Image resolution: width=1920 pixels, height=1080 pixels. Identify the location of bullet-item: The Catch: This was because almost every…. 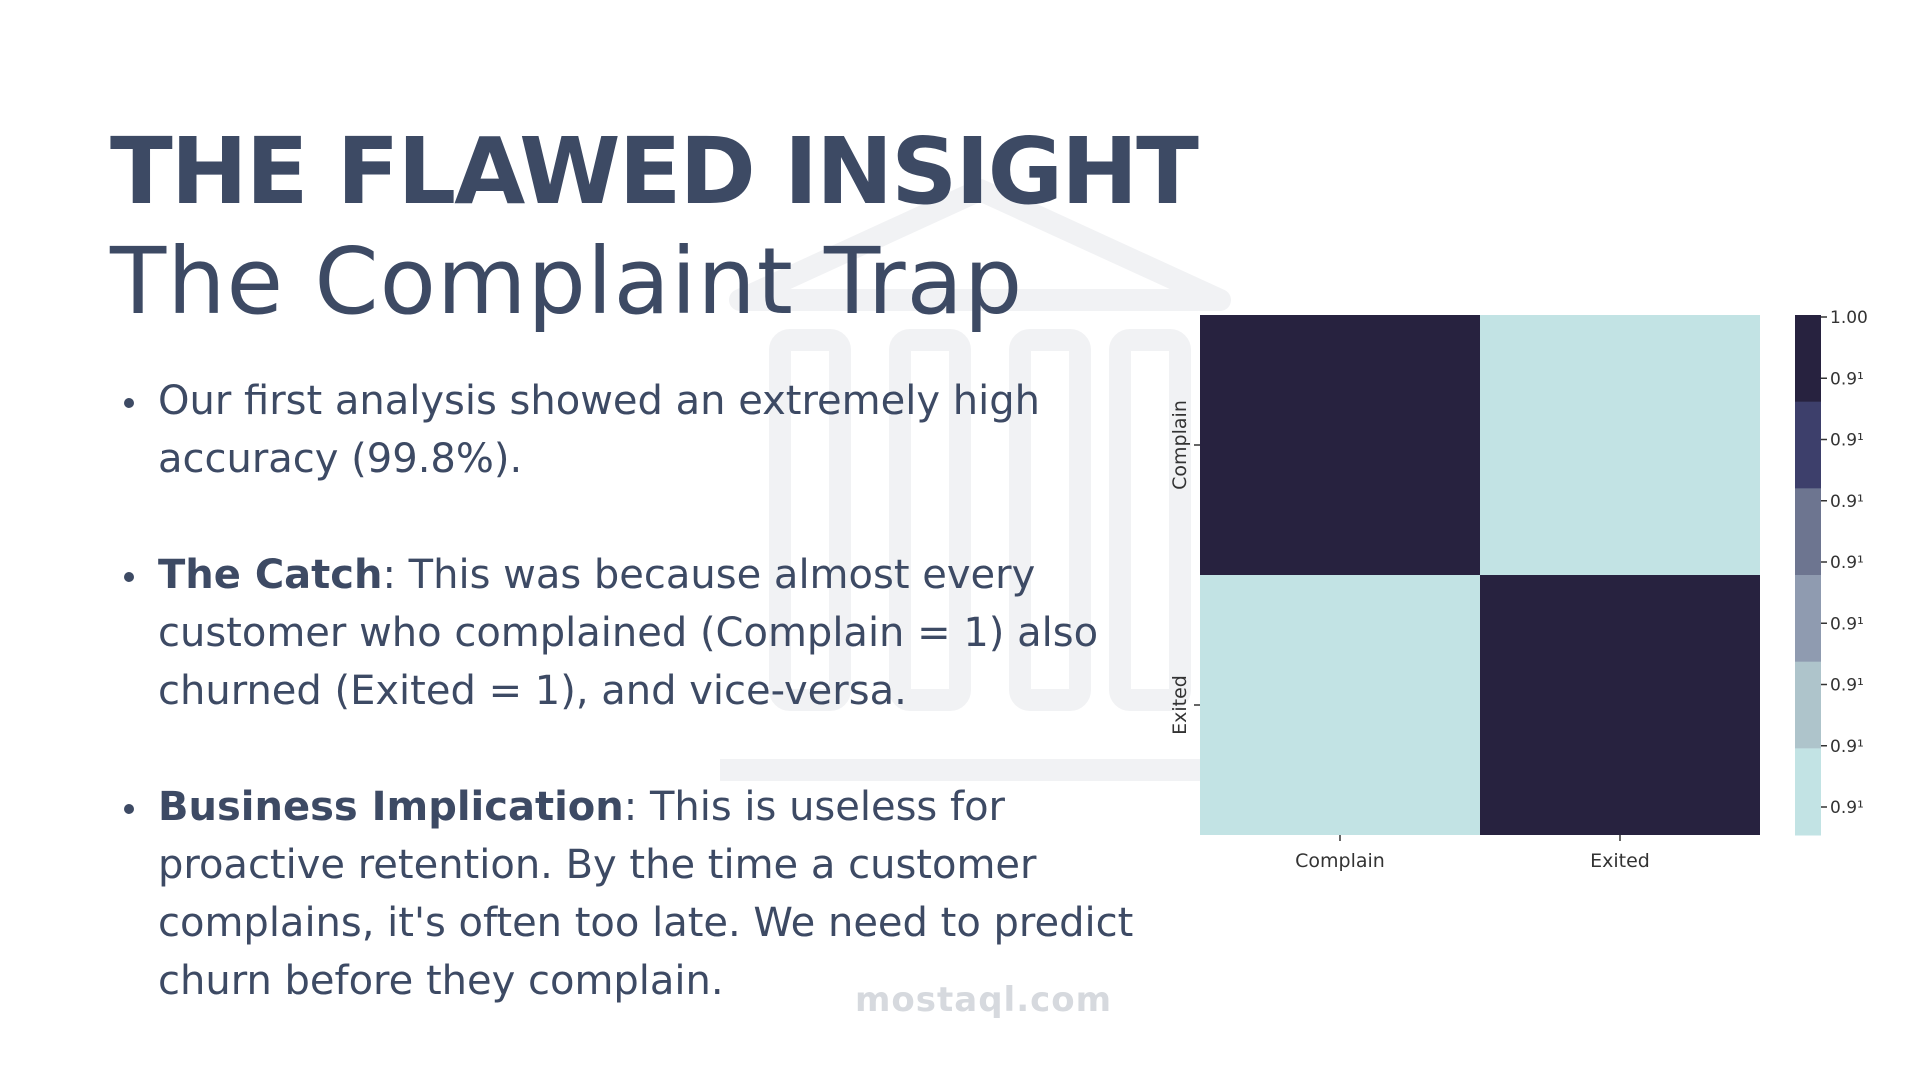
(635, 633).